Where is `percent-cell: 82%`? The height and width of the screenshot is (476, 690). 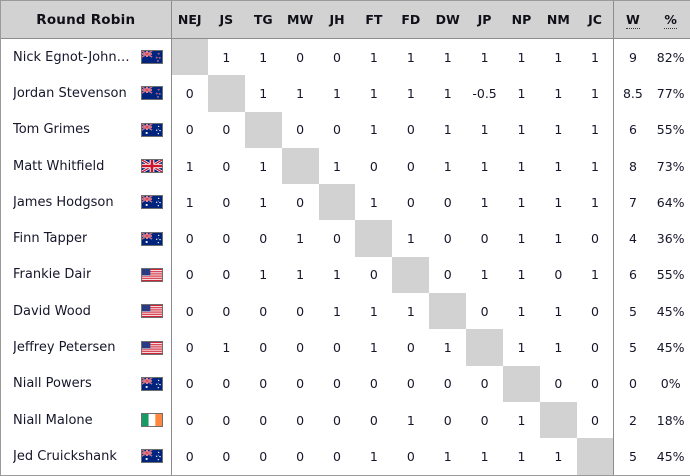 percent-cell: 82% is located at coordinates (670, 57).